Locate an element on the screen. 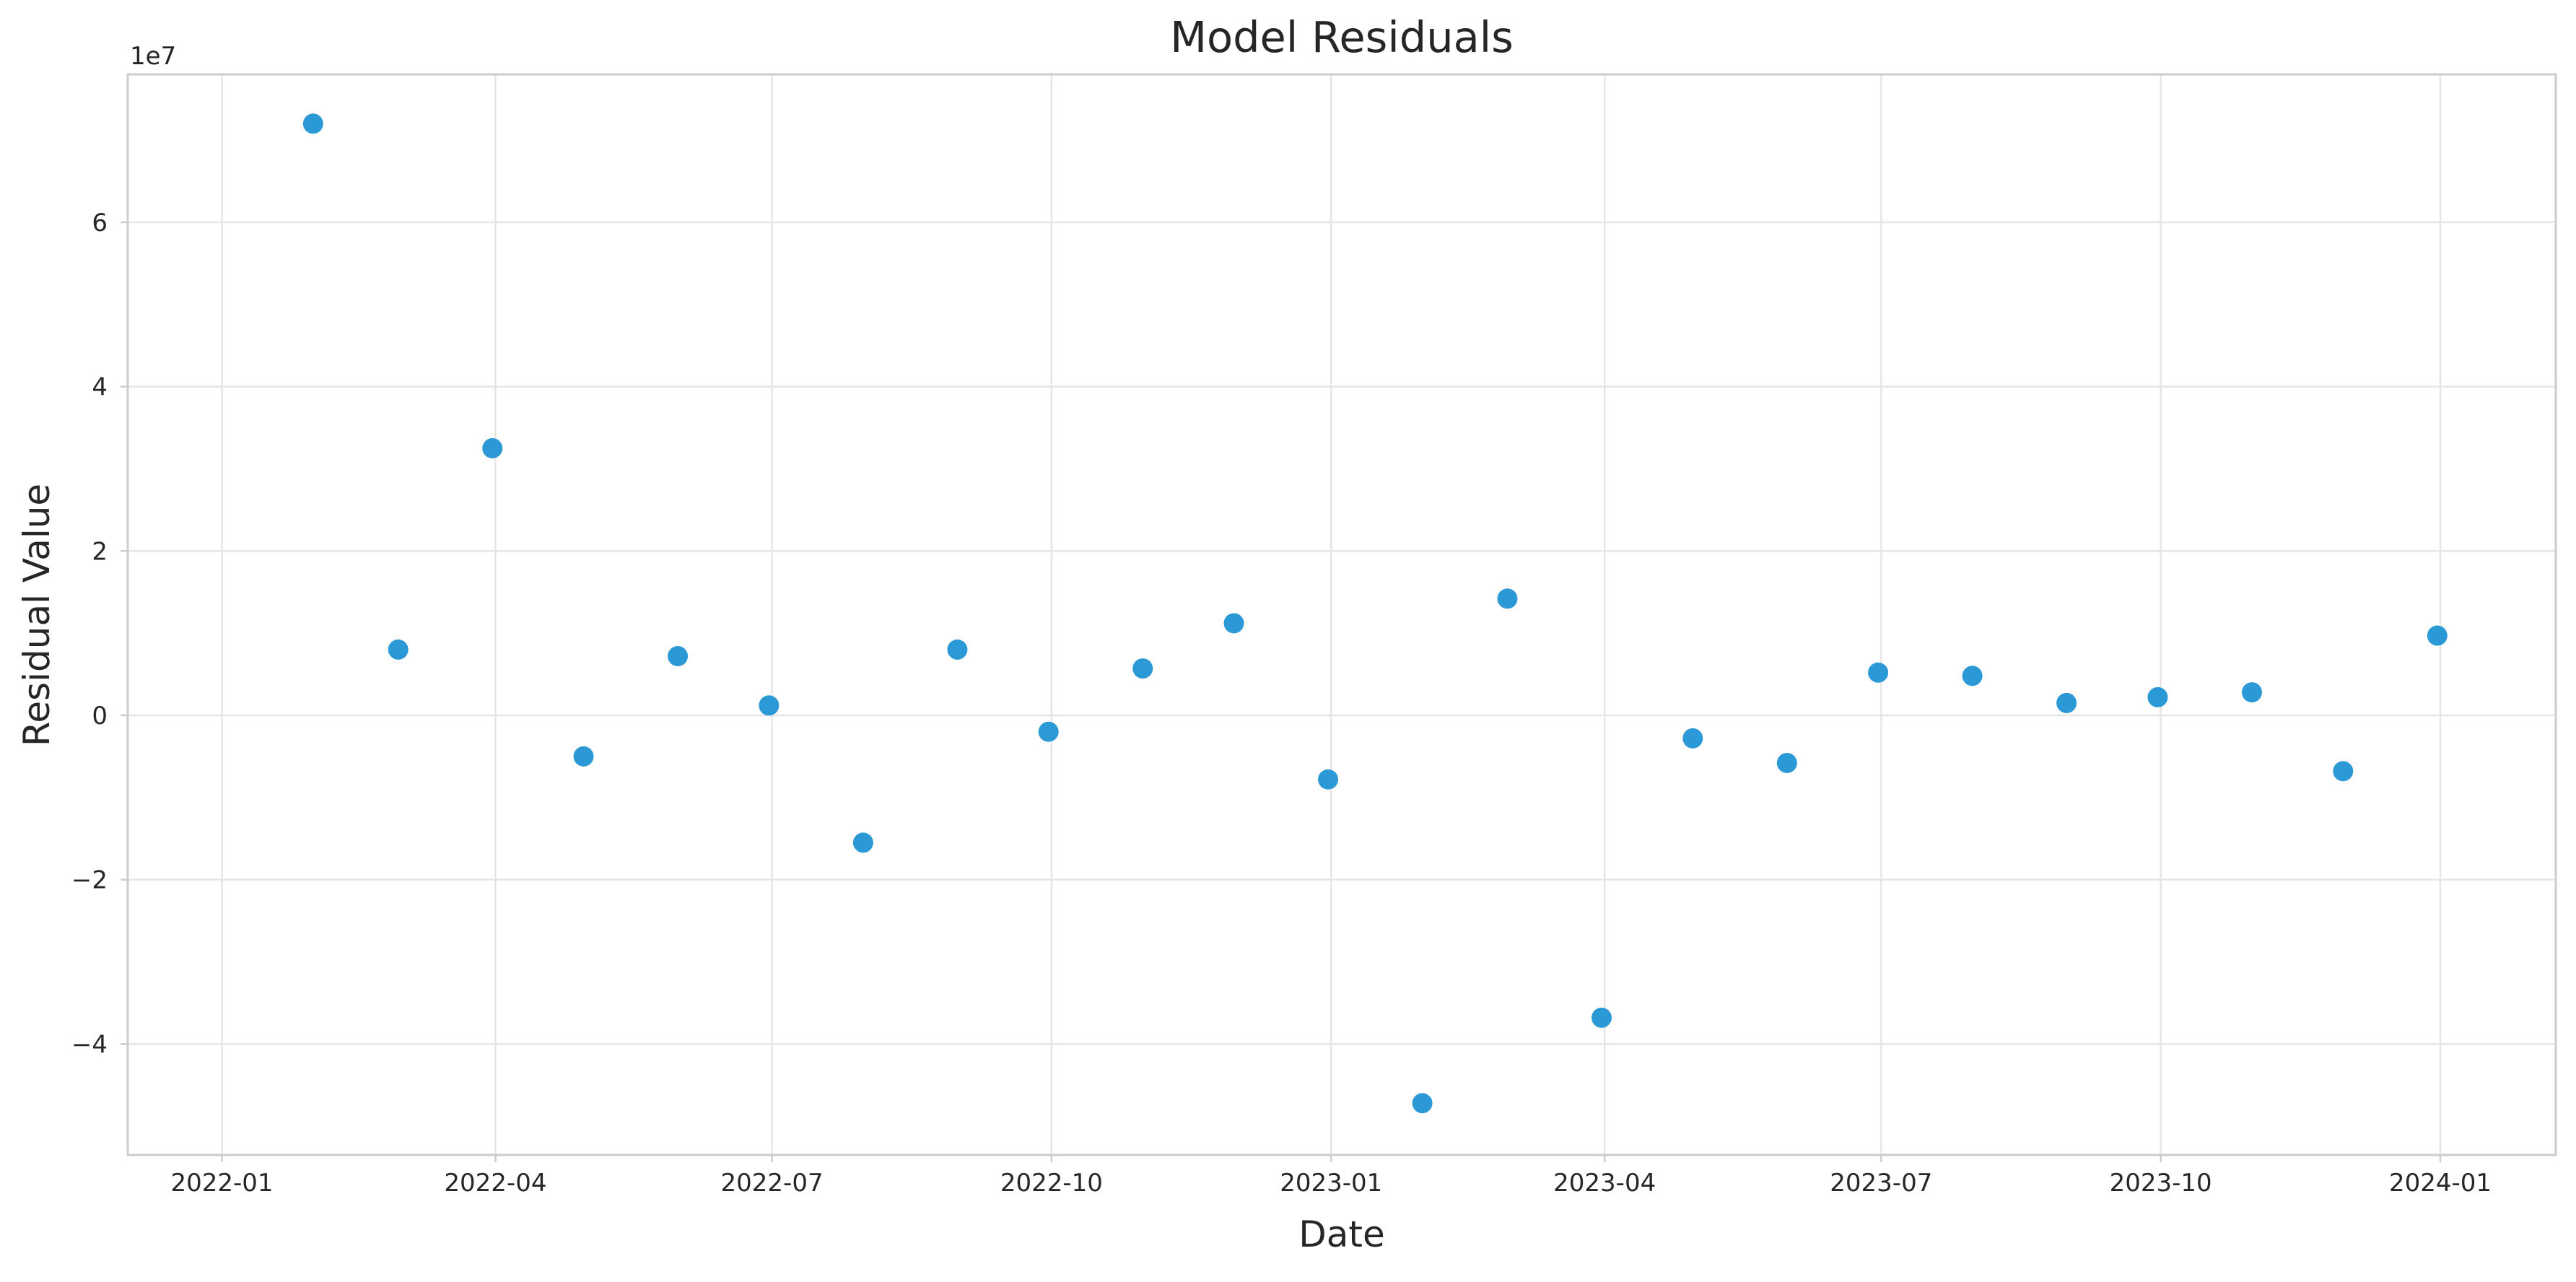 The height and width of the screenshot is (1282, 2576). y-tick-label: 4 is located at coordinates (100, 387).